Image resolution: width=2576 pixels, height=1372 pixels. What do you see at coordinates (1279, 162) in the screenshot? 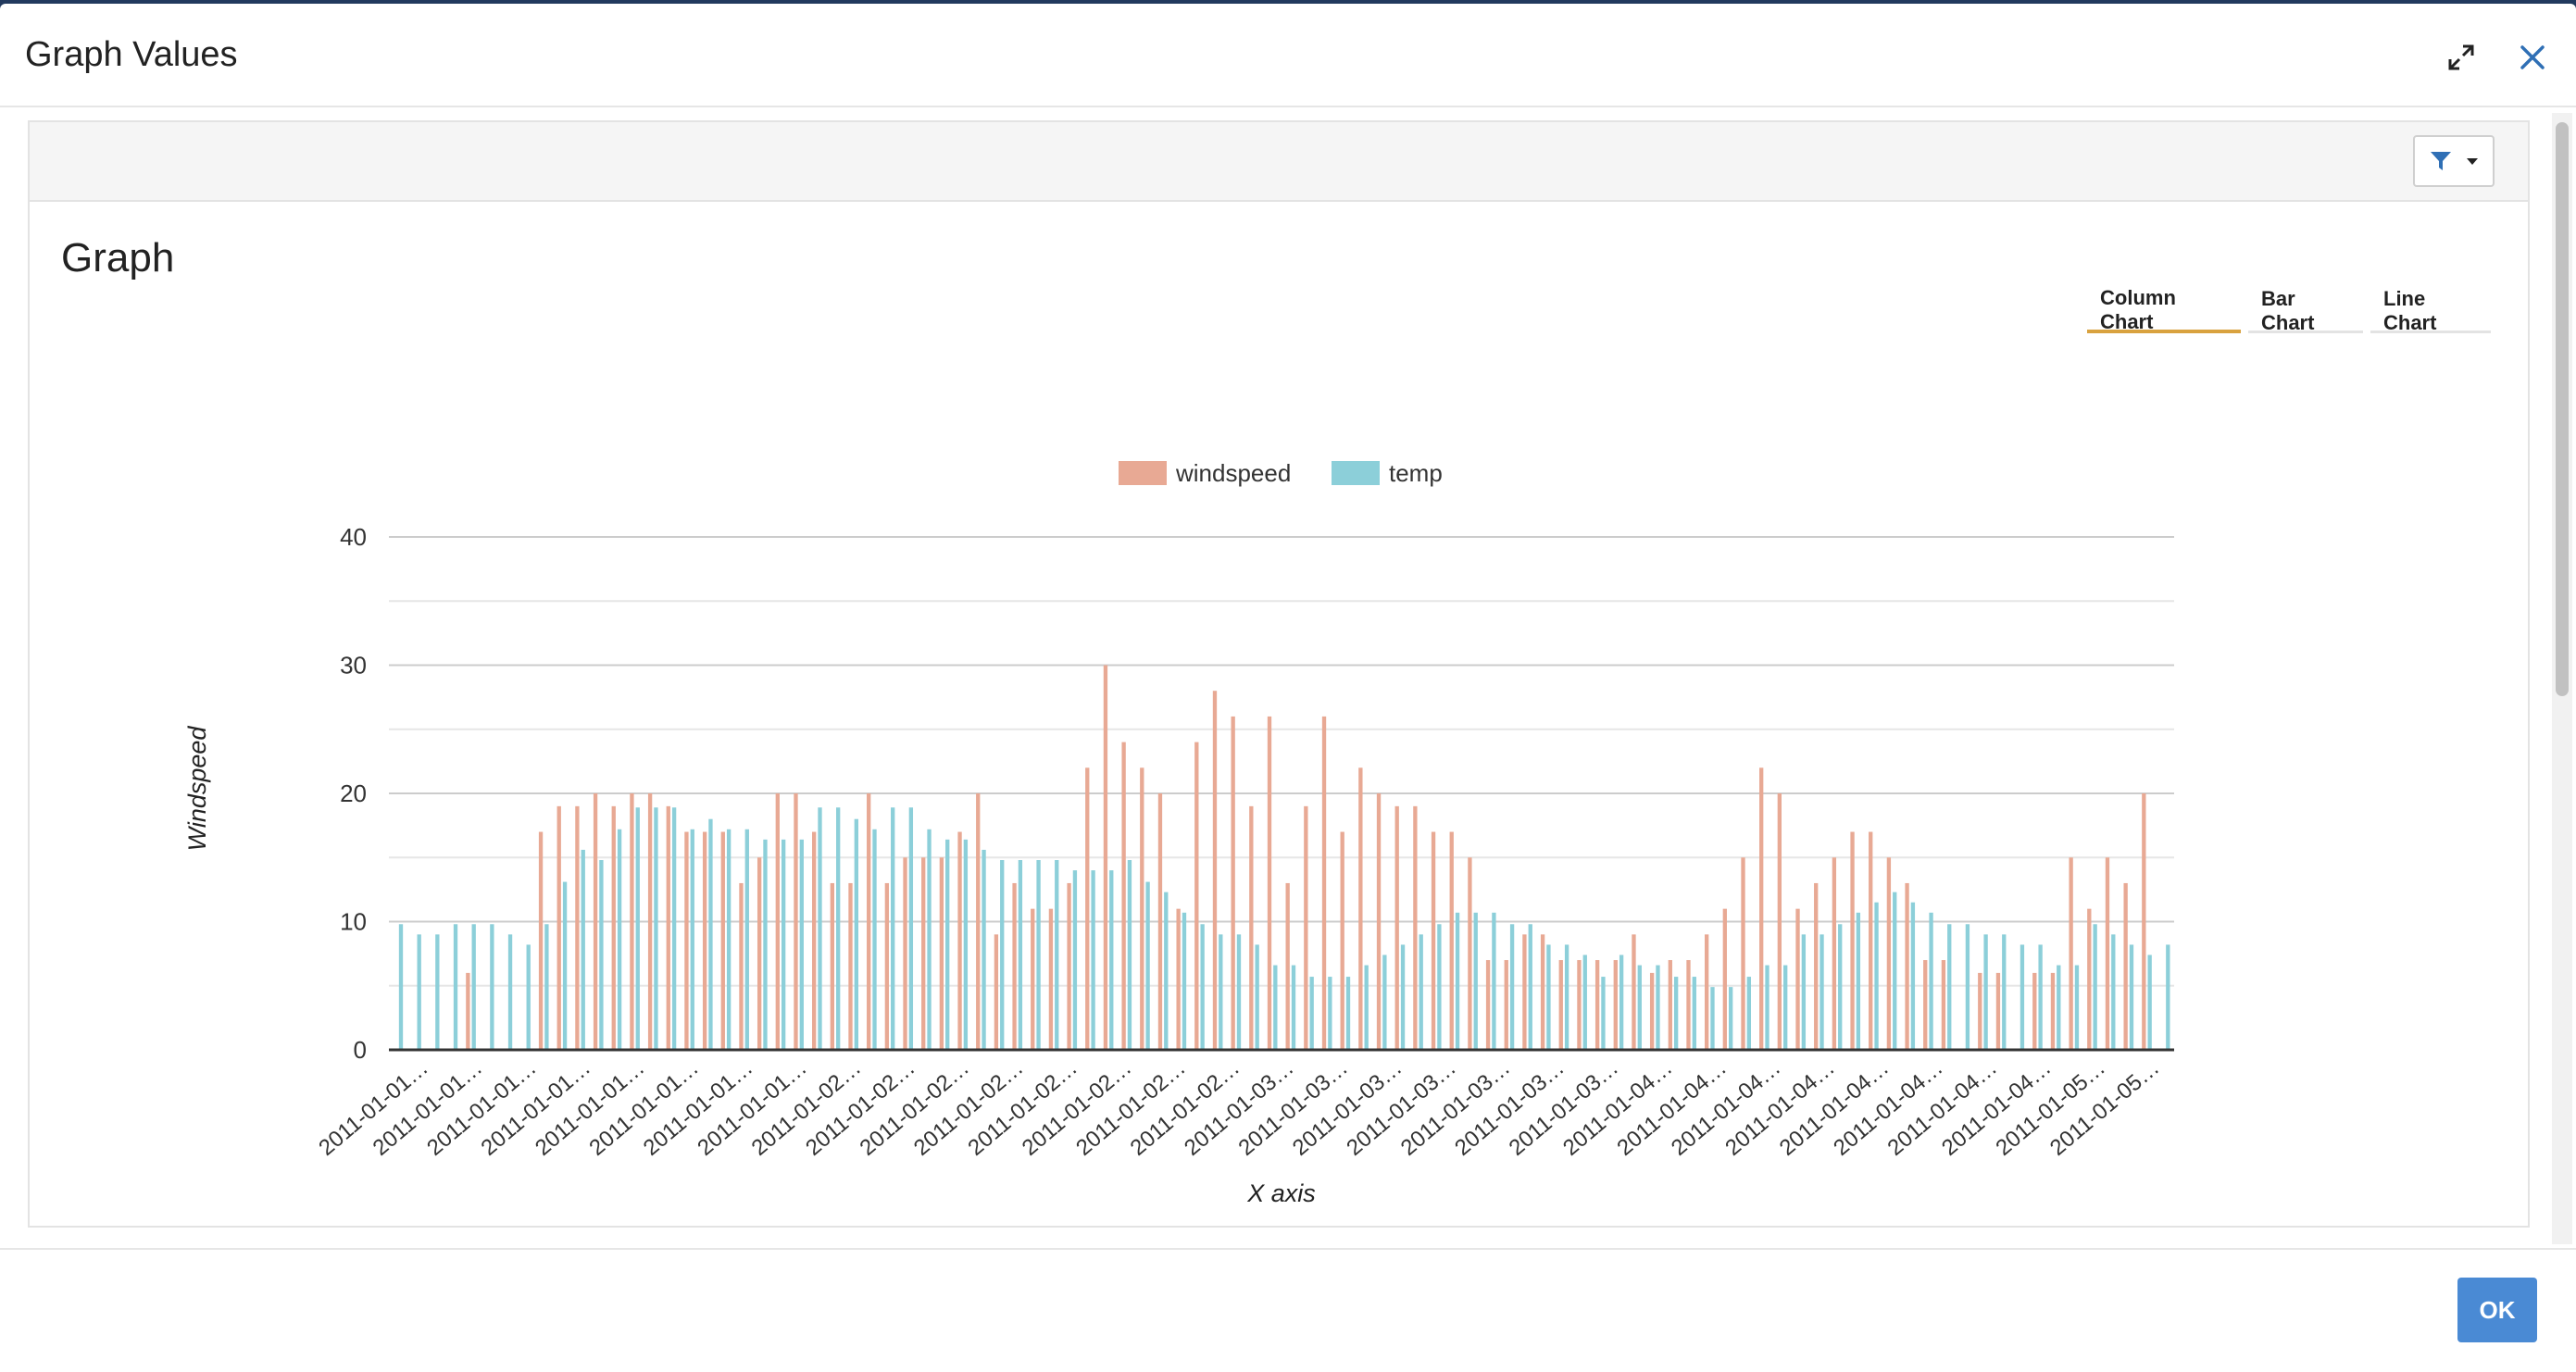
I see `panel-toolbar` at bounding box center [1279, 162].